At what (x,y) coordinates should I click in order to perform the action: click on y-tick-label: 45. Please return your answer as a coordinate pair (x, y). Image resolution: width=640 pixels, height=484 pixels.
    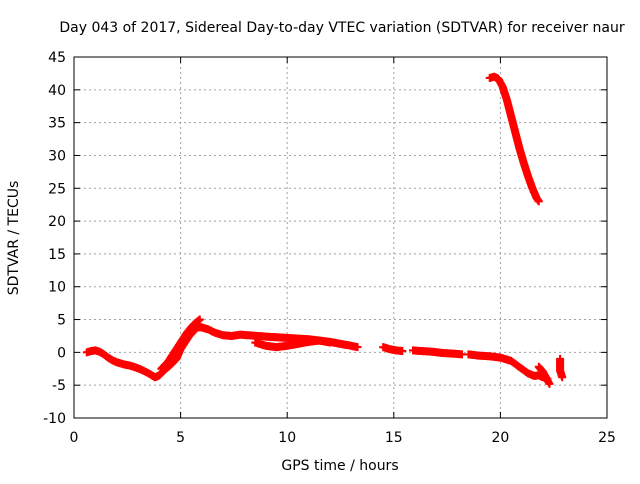
    Looking at the image, I should click on (57, 58).